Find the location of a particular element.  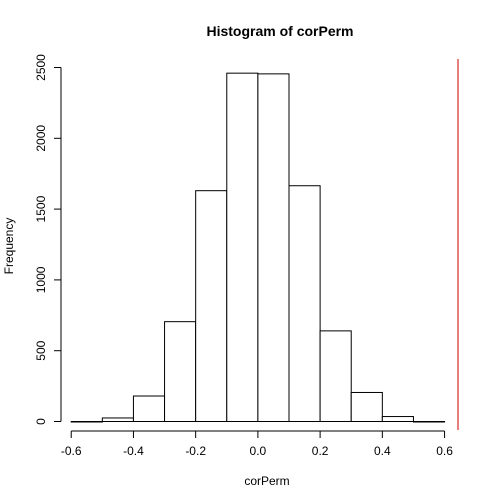

y-tick-label: 500 is located at coordinates (41, 350).